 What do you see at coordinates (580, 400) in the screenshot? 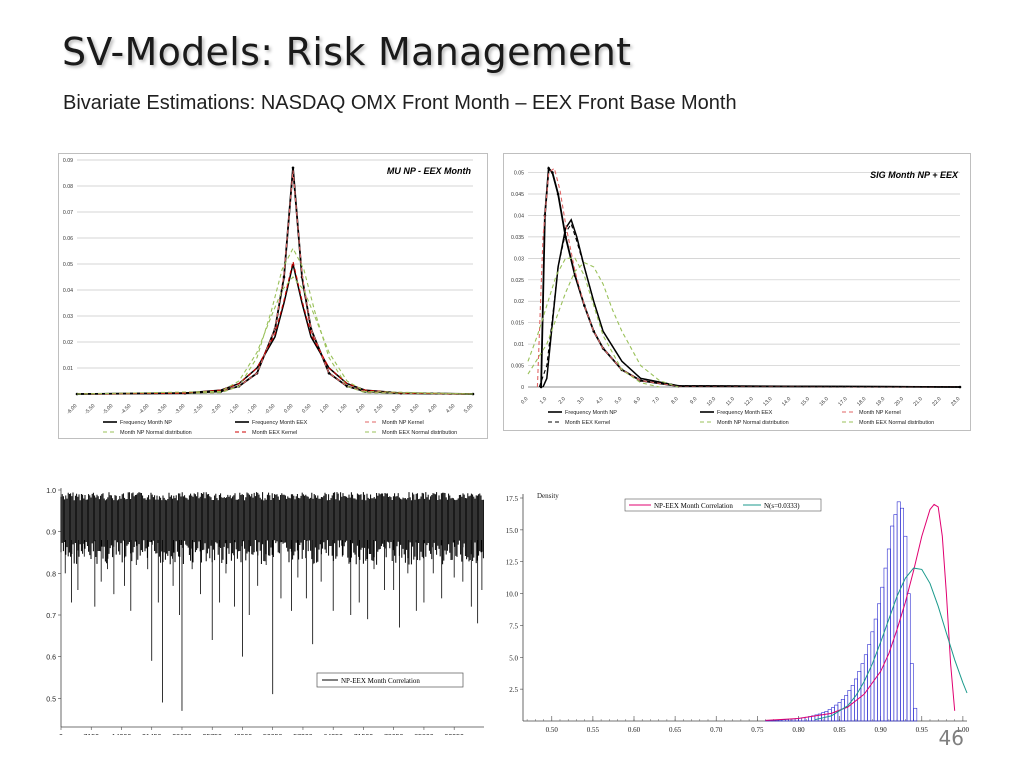
I see `x-tick-label: 3.0` at bounding box center [580, 400].